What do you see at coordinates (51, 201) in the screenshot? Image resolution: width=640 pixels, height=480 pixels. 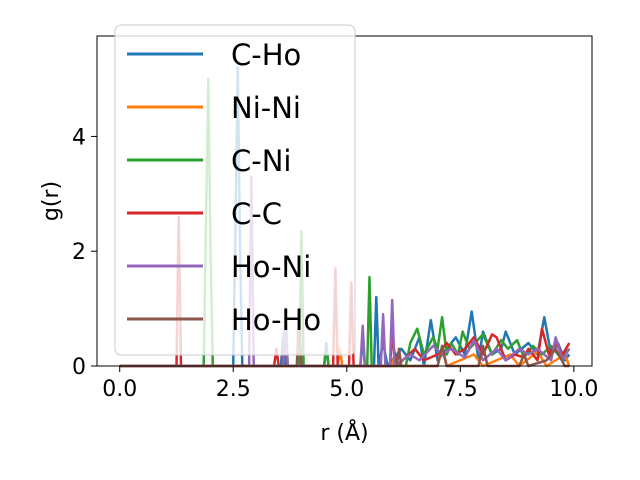 I see `y-axis-label: g(r)` at bounding box center [51, 201].